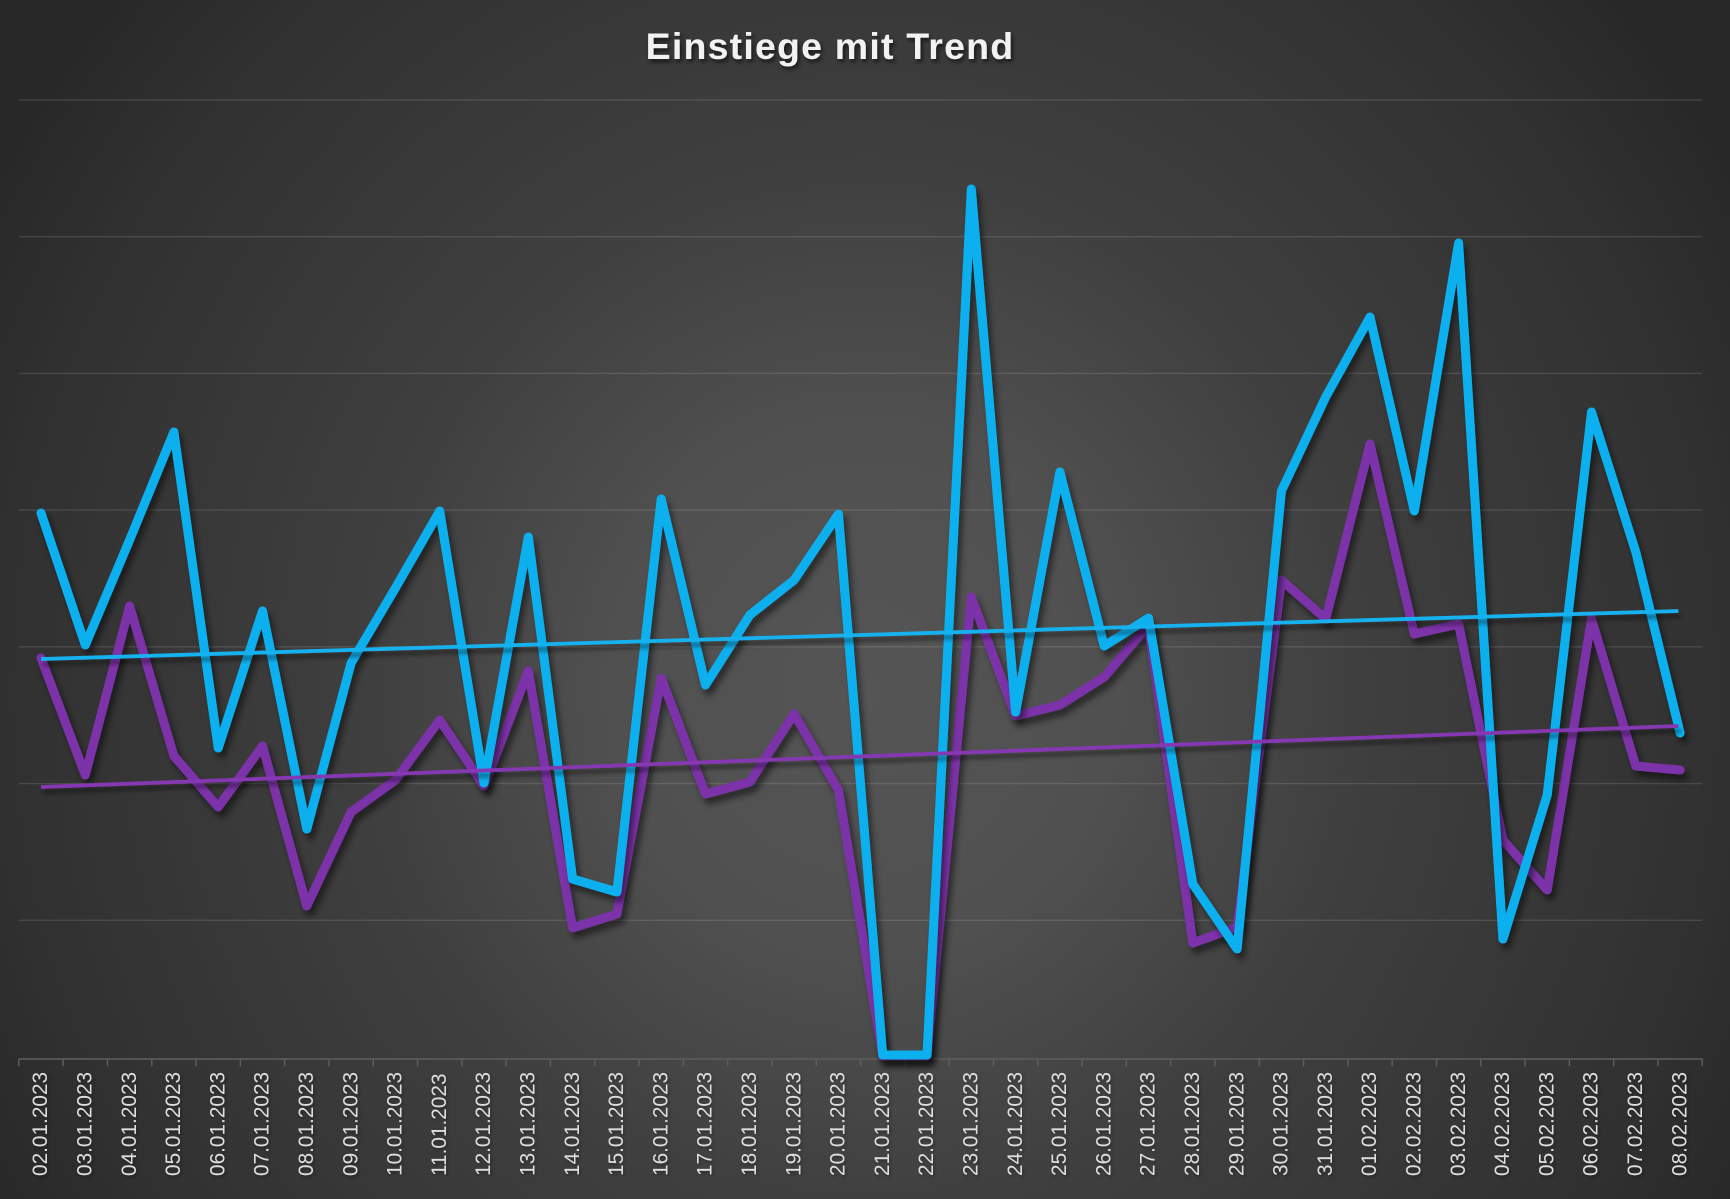 This screenshot has height=1199, width=1730. Describe the element at coordinates (350, 1124) in the screenshot. I see `svg-text: 09.01.2023` at that location.